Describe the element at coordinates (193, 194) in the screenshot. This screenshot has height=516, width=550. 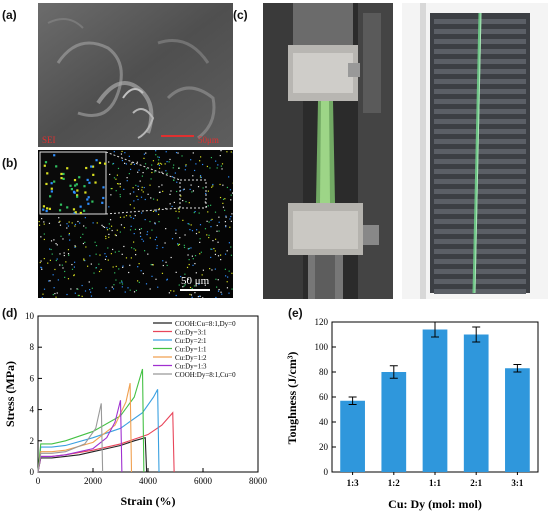
I see `eds-zoom-region` at that location.